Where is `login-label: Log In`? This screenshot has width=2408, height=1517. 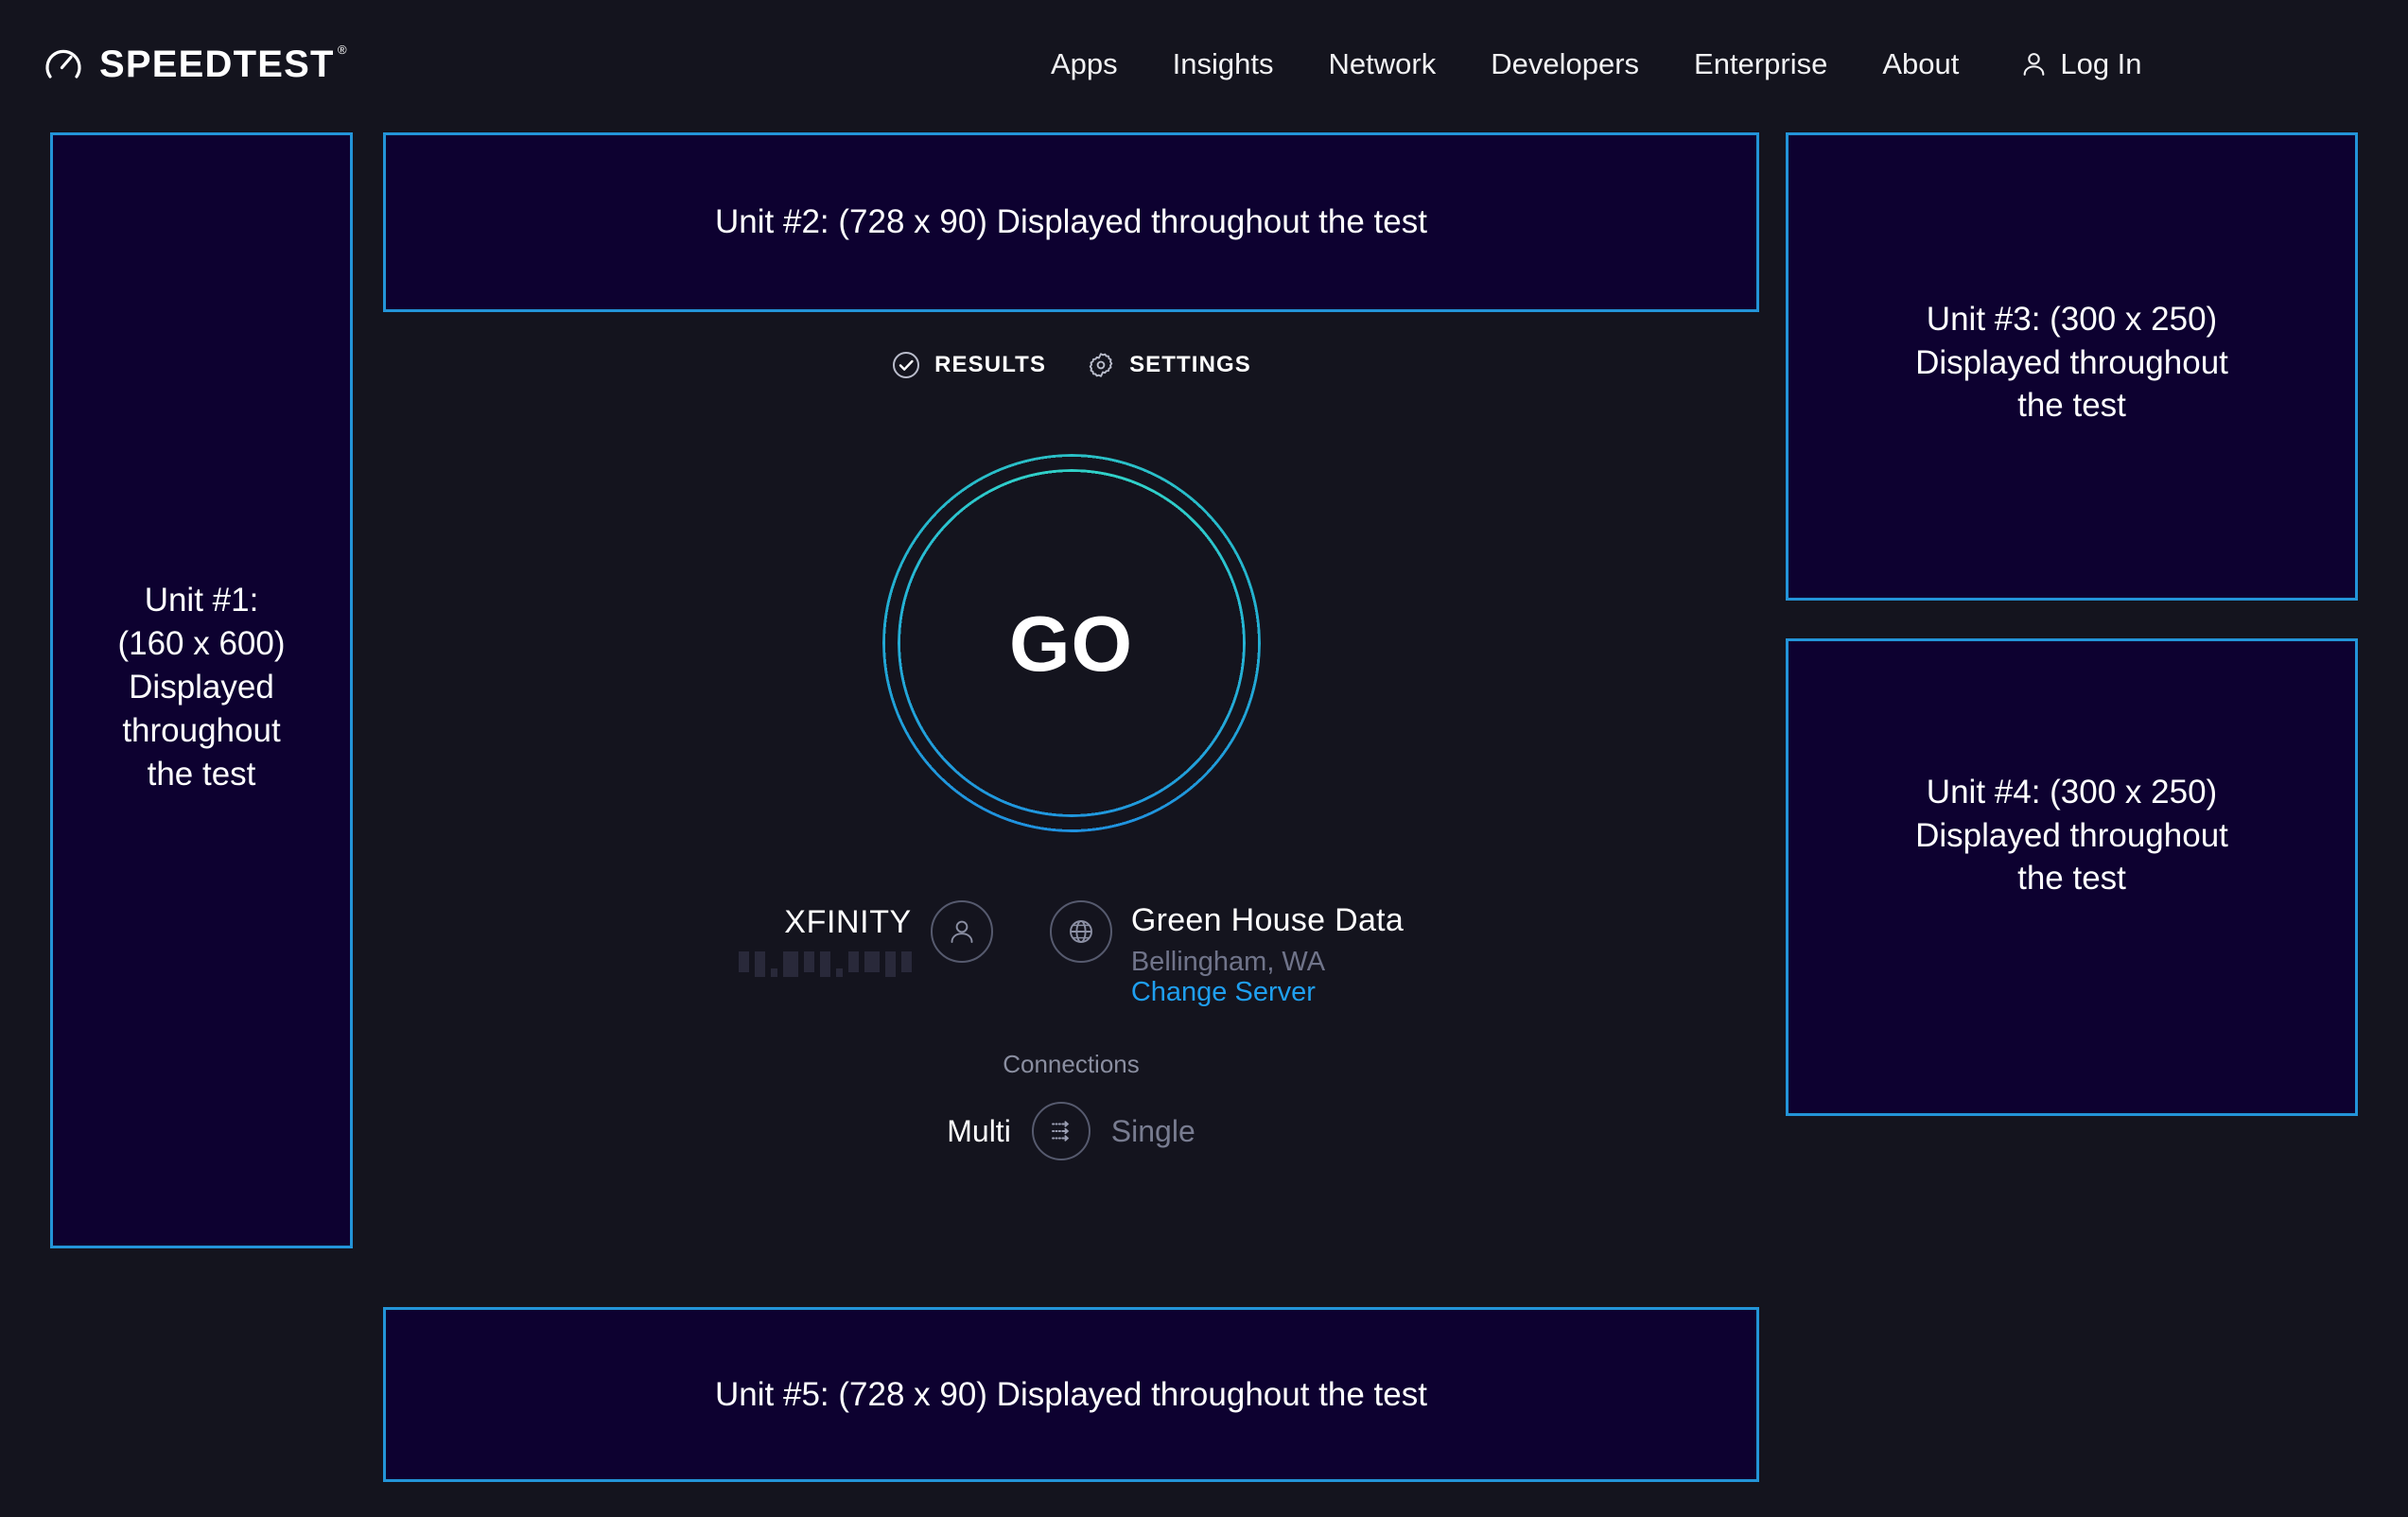
login-label: Log In is located at coordinates (2101, 63).